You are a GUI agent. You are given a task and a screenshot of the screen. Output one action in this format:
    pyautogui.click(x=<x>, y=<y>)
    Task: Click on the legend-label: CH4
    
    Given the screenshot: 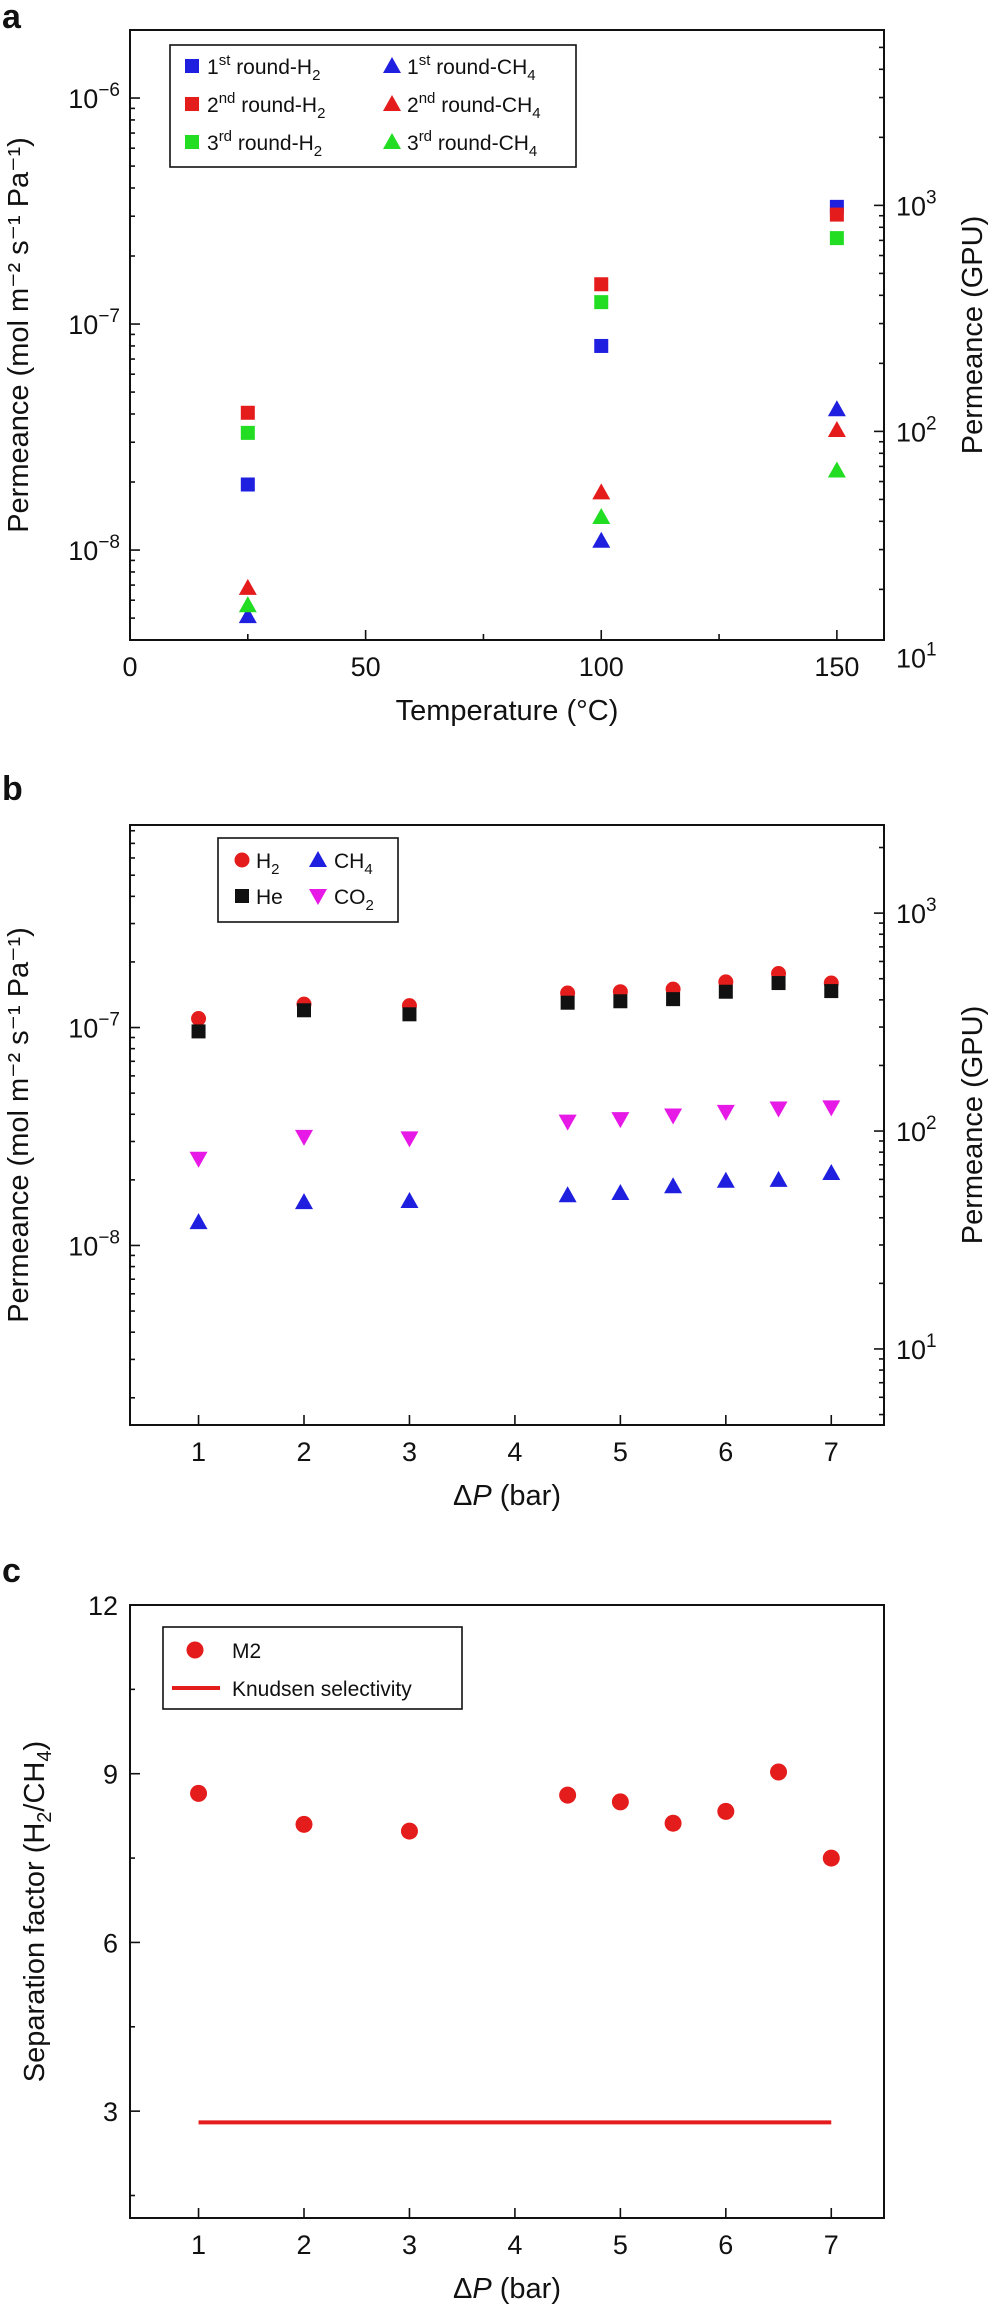 What is the action you would take?
    pyautogui.click(x=353, y=864)
    